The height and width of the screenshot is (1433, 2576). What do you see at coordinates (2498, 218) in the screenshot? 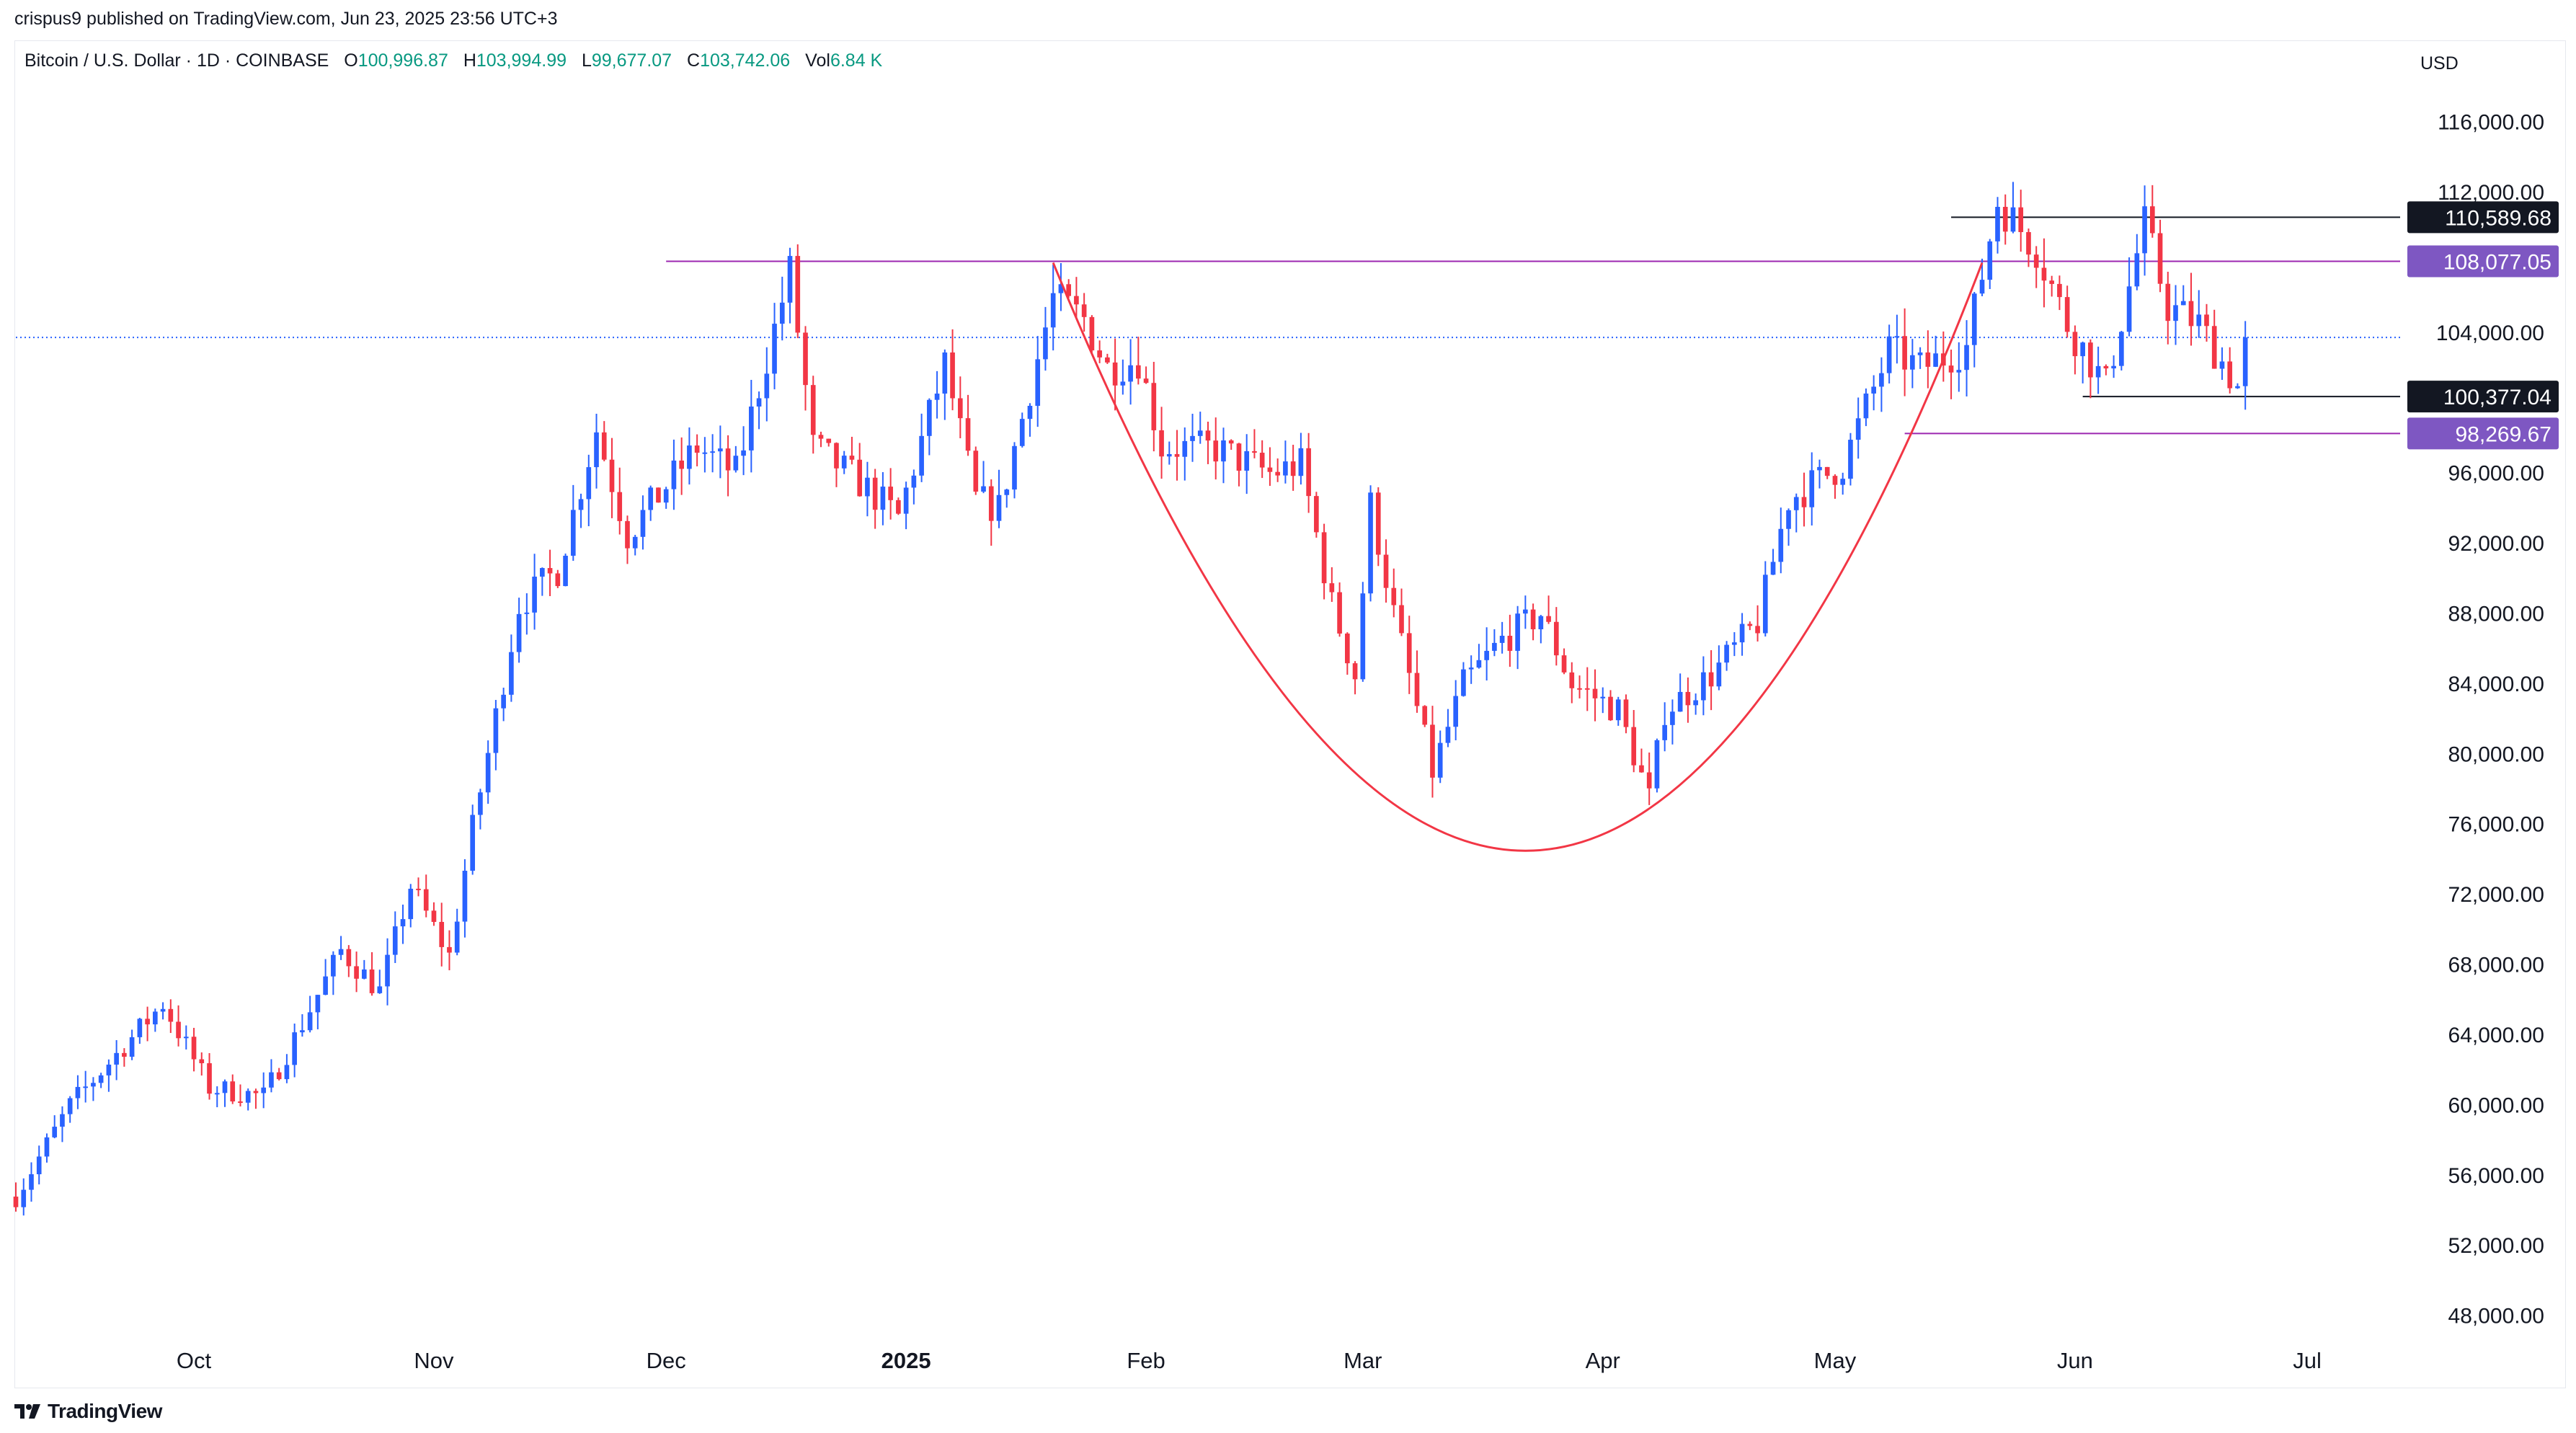
I see `price-label-text: 110,589.68` at bounding box center [2498, 218].